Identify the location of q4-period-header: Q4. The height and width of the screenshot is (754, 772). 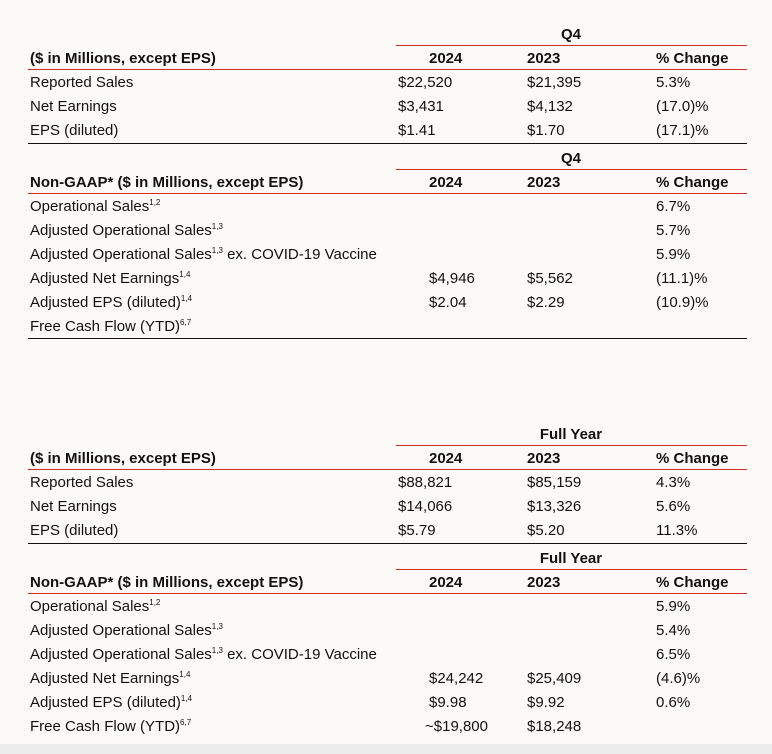
(571, 33).